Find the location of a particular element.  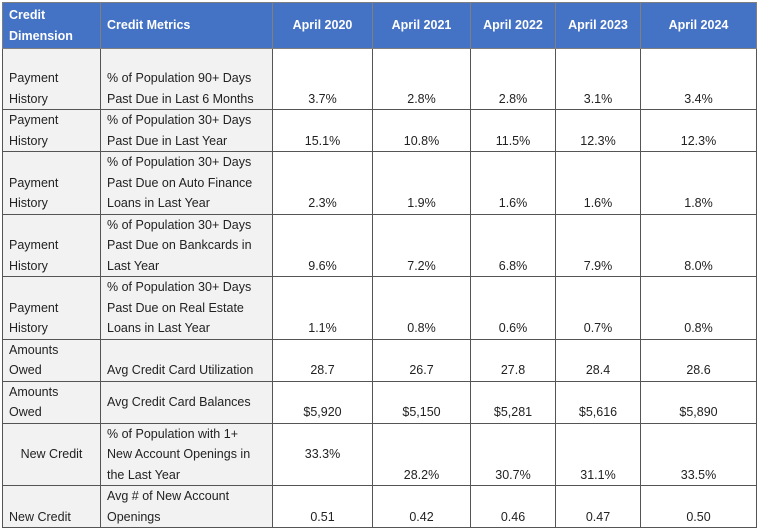

value-cell: 2.3% is located at coordinates (322, 183).